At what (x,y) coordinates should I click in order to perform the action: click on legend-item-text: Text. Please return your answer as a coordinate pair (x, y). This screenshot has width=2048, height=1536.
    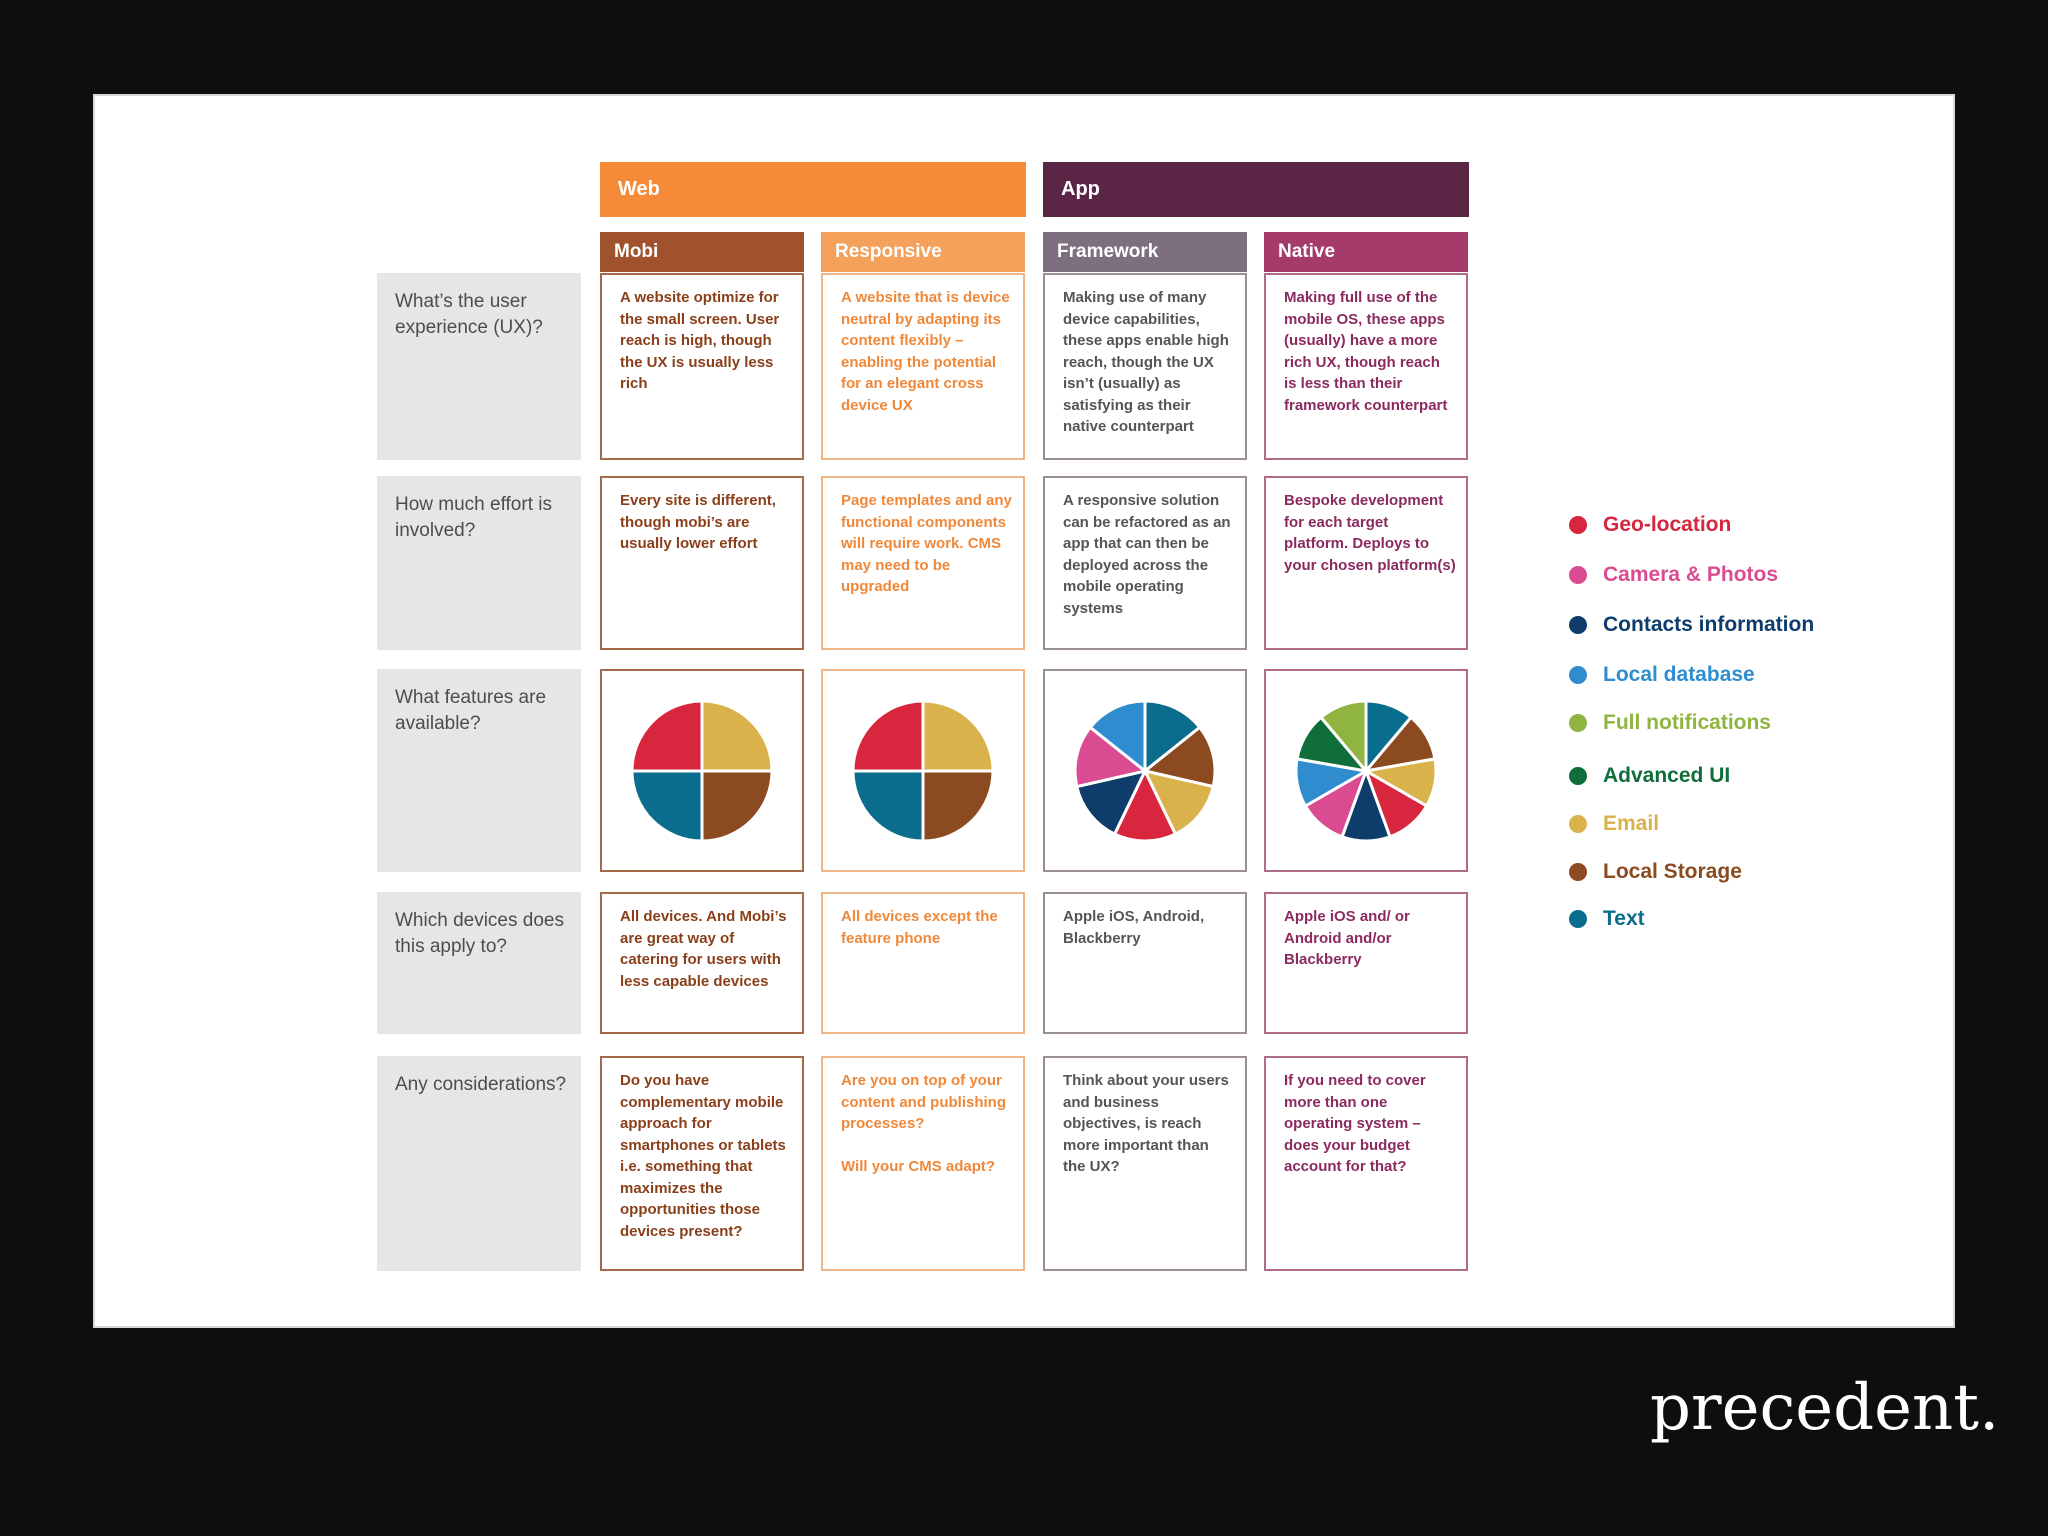
    Looking at the image, I should click on (1607, 919).